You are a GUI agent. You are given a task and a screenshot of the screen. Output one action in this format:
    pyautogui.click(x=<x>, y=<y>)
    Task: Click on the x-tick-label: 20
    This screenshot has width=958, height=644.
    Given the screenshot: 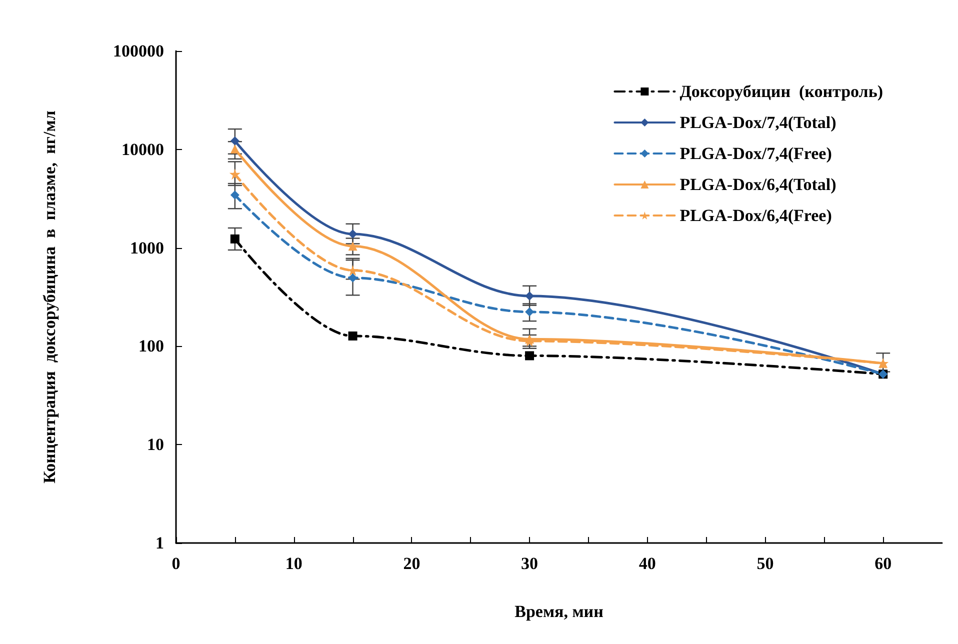 What is the action you would take?
    pyautogui.click(x=411, y=563)
    